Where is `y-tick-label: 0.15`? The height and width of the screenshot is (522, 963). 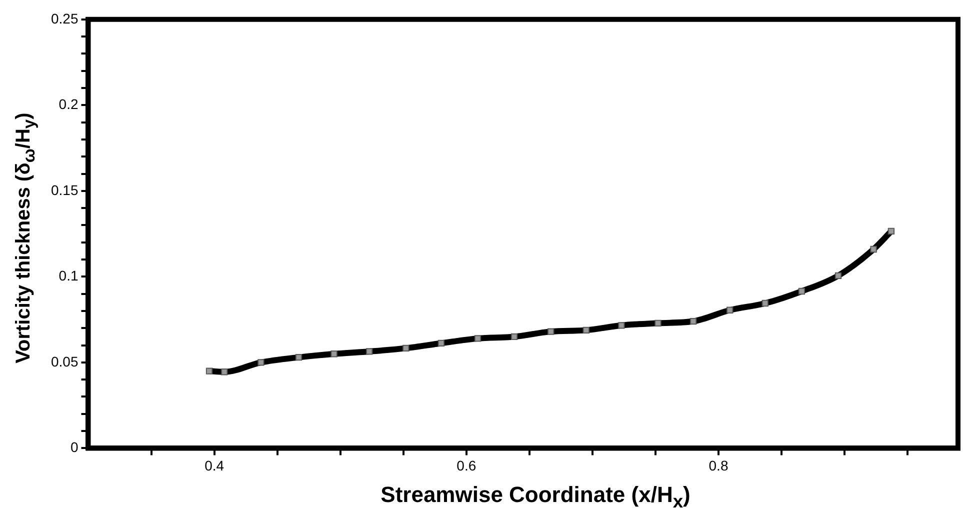 y-tick-label: 0.15 is located at coordinates (64, 190).